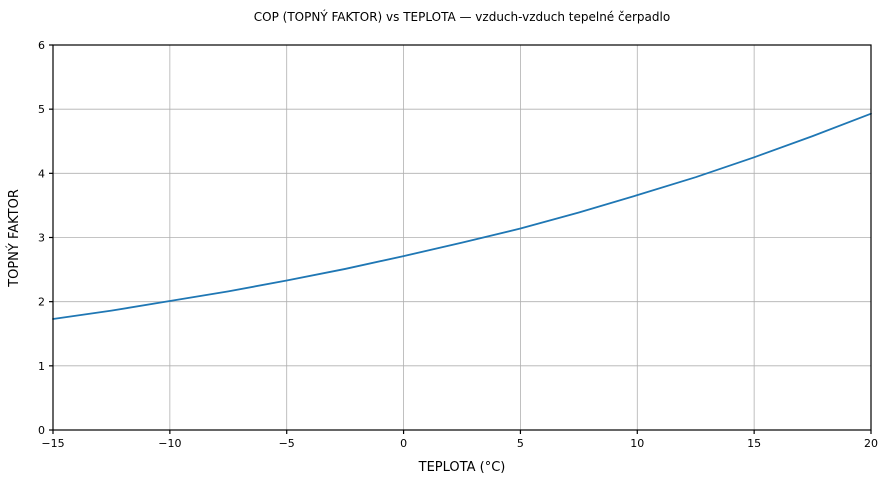 The width and height of the screenshot is (889, 493). I want to click on y-tick-label: 4, so click(41, 173).